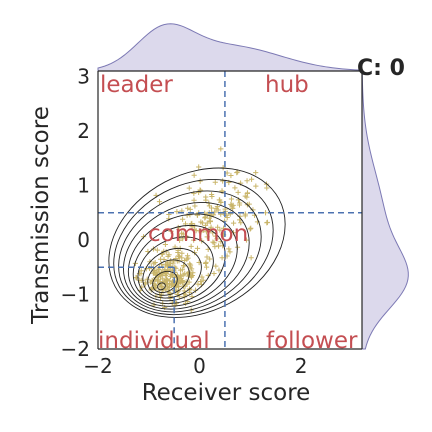 This screenshot has height=432, width=432. Describe the element at coordinates (301, 366) in the screenshot. I see `x-tick-label: 2` at that location.